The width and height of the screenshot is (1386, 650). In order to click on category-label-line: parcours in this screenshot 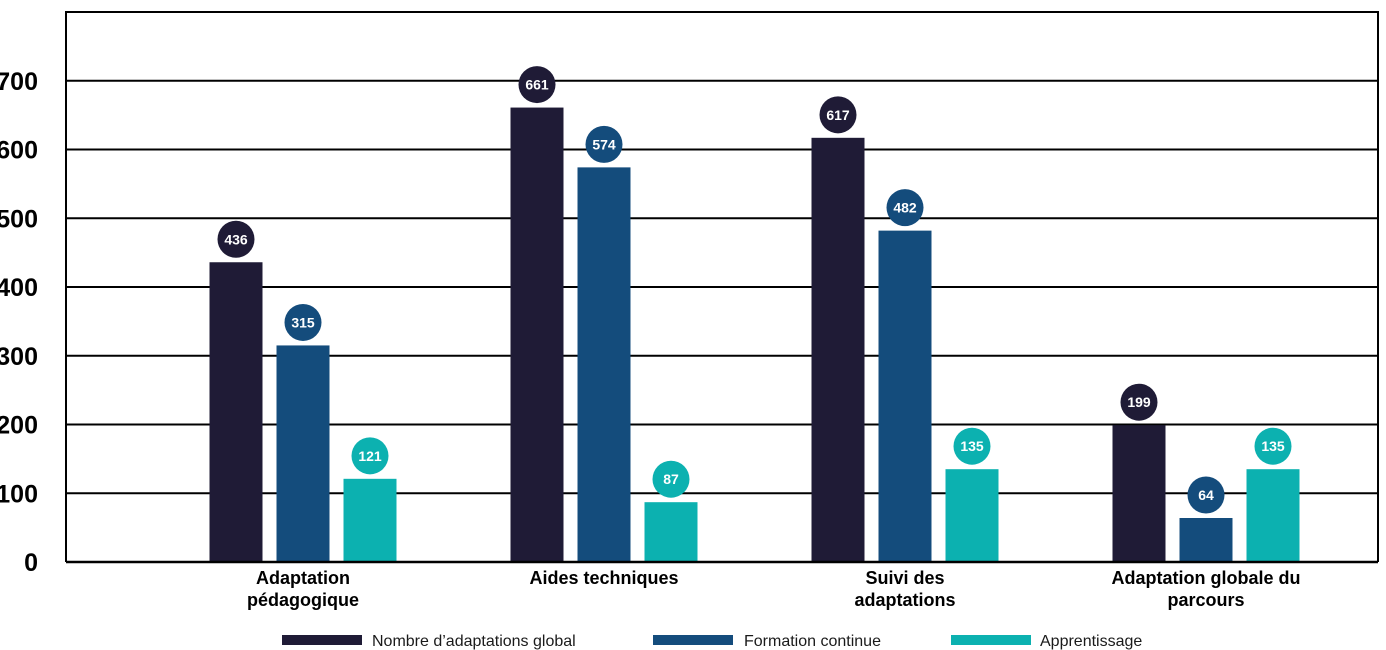, I will do `click(1205, 600)`.